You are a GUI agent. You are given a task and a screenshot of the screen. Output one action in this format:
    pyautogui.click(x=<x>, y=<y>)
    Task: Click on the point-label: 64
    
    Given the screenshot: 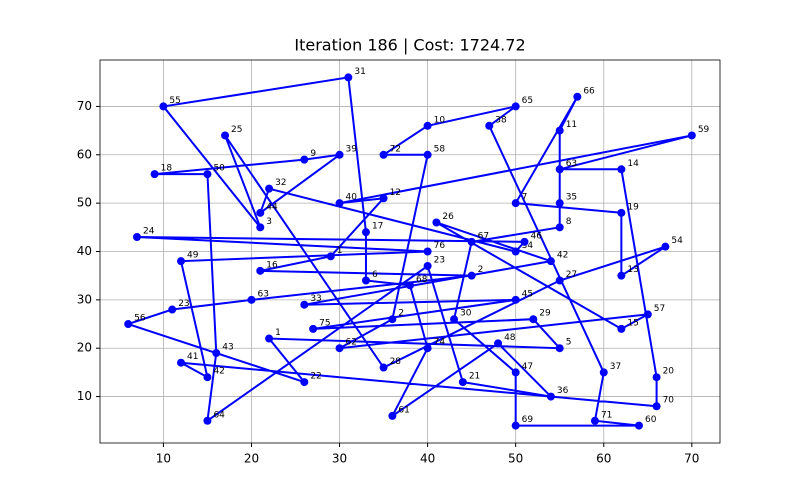 What is the action you would take?
    pyautogui.click(x=219, y=415)
    